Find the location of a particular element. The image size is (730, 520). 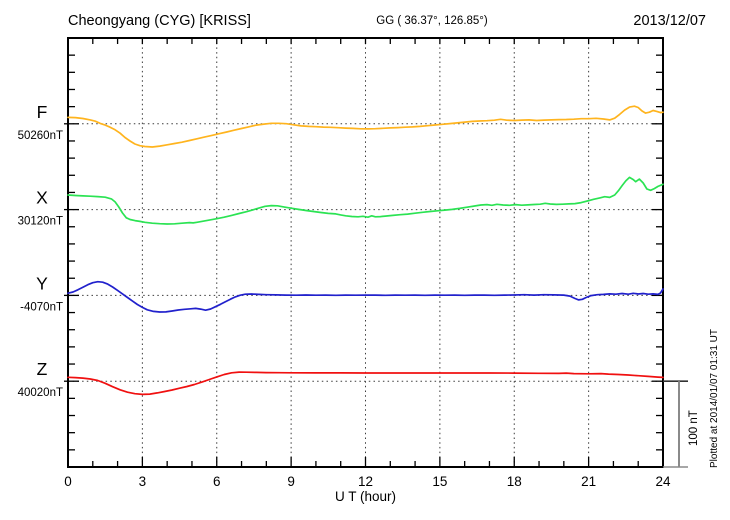

scale-bar is located at coordinates (675, 424).